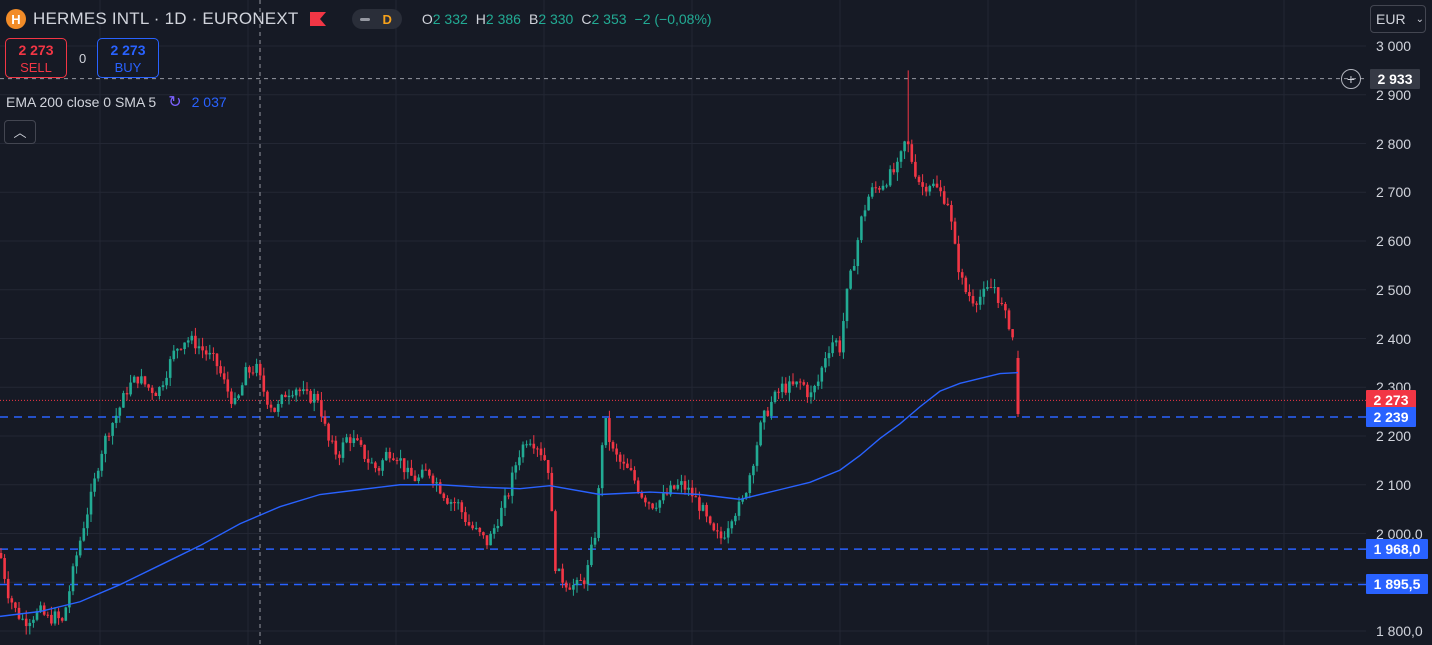 This screenshot has height=645, width=1432. I want to click on symbol-title: HERMES INTL · 1D · EURONEXT, so click(166, 18).